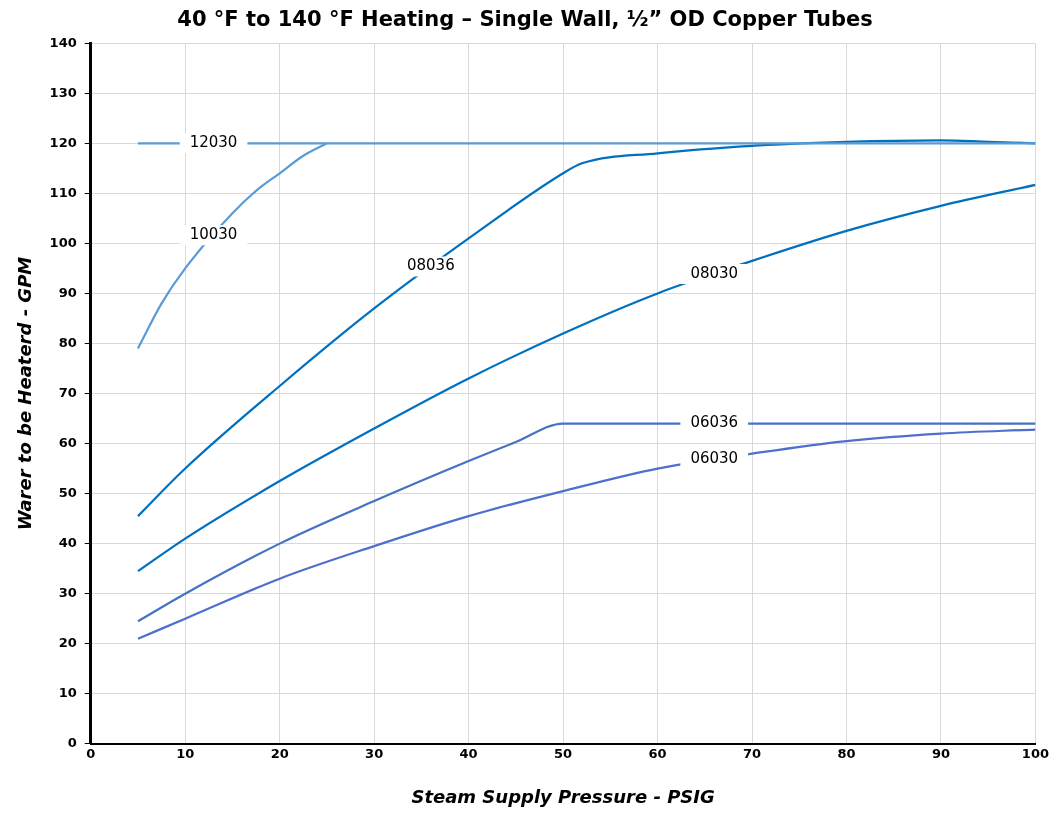 Image resolution: width=1060 pixels, height=821 pixels. I want to click on series-label: 06030, so click(714, 458).